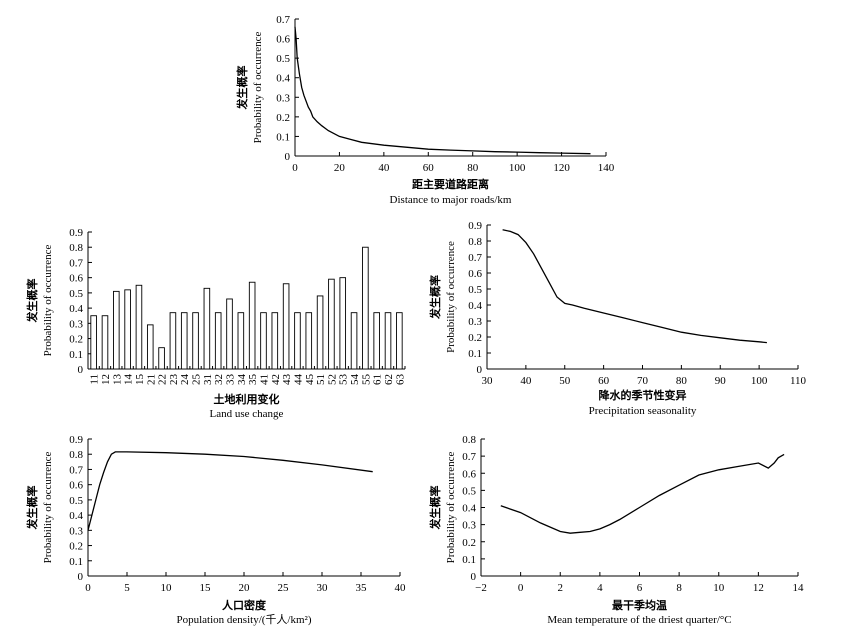  What do you see at coordinates (264, 379) in the screenshot?
I see `x-tick-label: 41` at bounding box center [264, 379].